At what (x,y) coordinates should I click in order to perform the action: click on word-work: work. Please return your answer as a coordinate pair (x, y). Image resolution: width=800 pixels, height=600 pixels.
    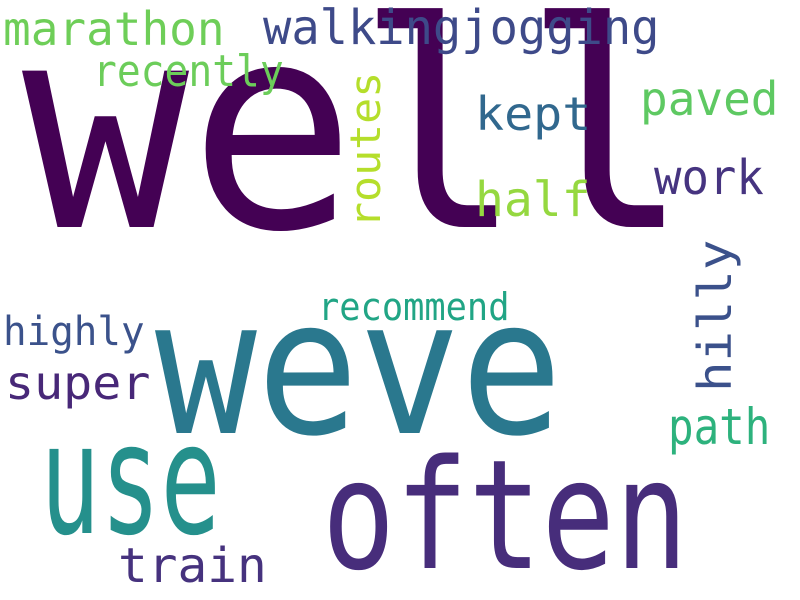
    Looking at the image, I should click on (709, 178).